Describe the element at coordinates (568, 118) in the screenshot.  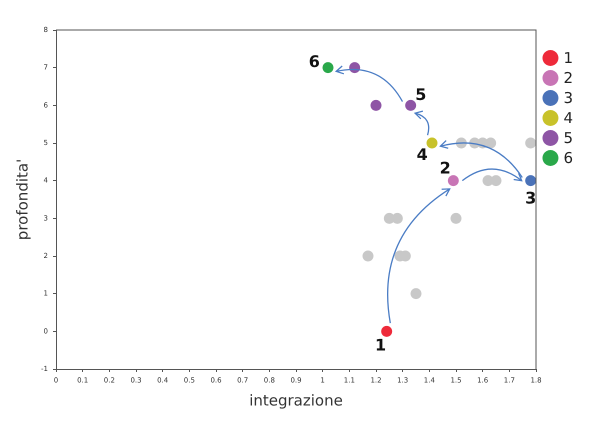
I see `legend-label: 4` at that location.